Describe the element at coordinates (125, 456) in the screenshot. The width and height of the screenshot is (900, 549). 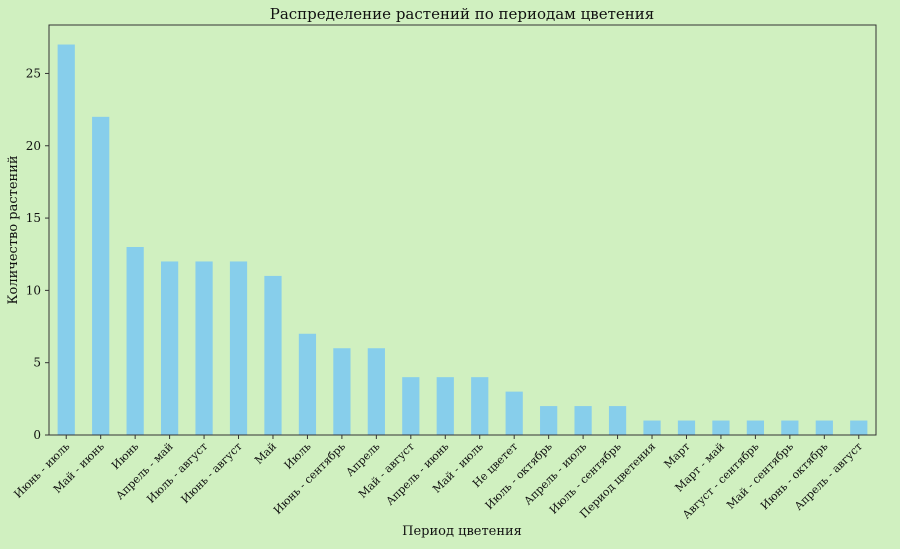
I see `x-tick-label: Июнь` at that location.